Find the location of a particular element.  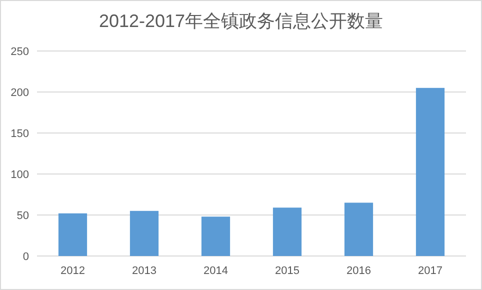

x-tick-label: 2014 is located at coordinates (216, 271).